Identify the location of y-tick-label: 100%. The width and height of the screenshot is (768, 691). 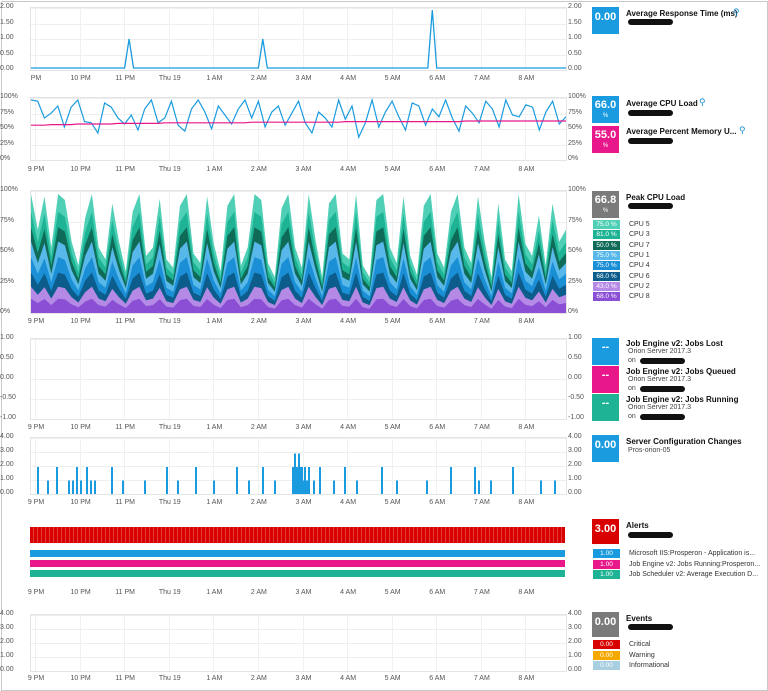
(577, 189).